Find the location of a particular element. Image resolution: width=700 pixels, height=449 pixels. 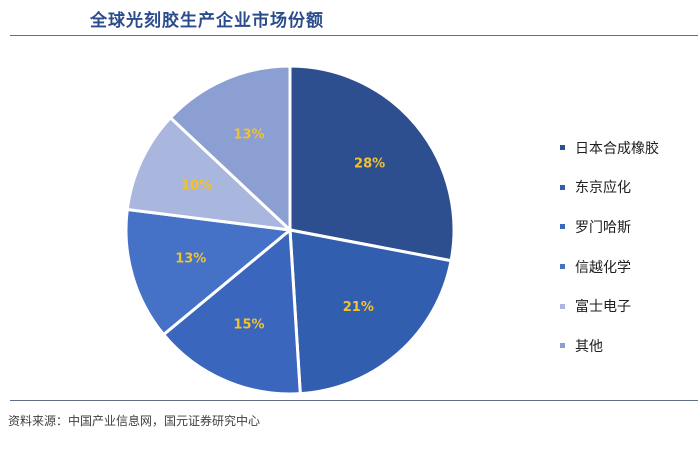

legend-label-5: 其他 is located at coordinates (589, 346).